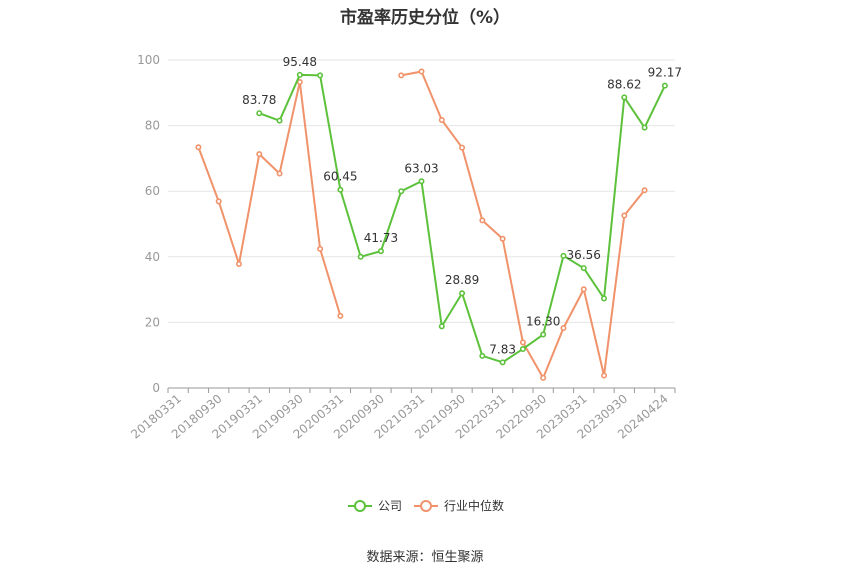 This screenshot has height=575, width=850. What do you see at coordinates (269, 198) in the screenshot?
I see `series-line-industry` at bounding box center [269, 198].